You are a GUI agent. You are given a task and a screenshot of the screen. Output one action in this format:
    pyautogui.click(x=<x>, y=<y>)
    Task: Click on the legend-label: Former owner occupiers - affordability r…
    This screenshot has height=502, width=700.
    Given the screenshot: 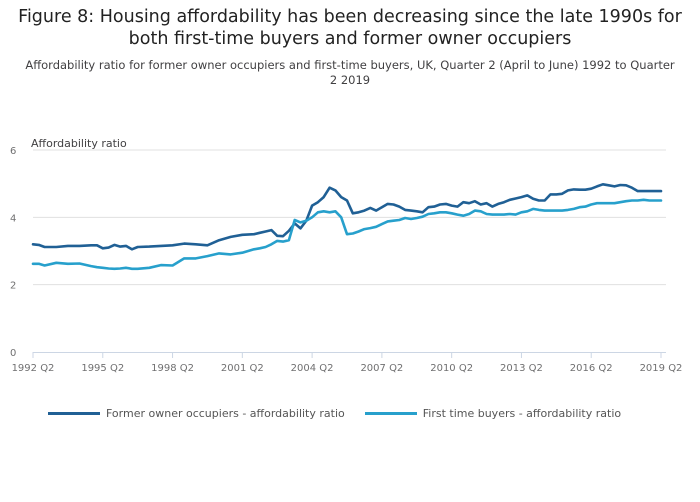 What is the action you would take?
    pyautogui.click(x=225, y=413)
    